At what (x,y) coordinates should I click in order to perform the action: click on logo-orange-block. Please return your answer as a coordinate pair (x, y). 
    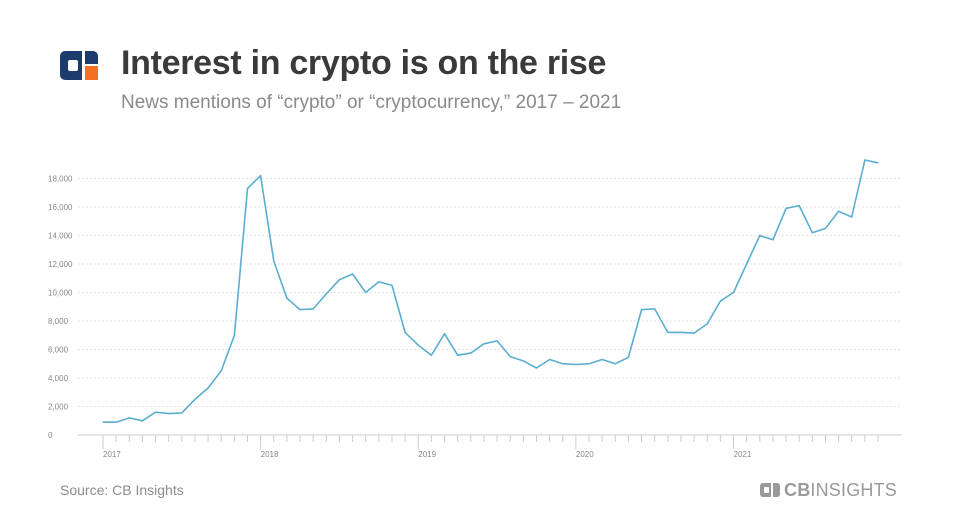
    Looking at the image, I should click on (91, 73).